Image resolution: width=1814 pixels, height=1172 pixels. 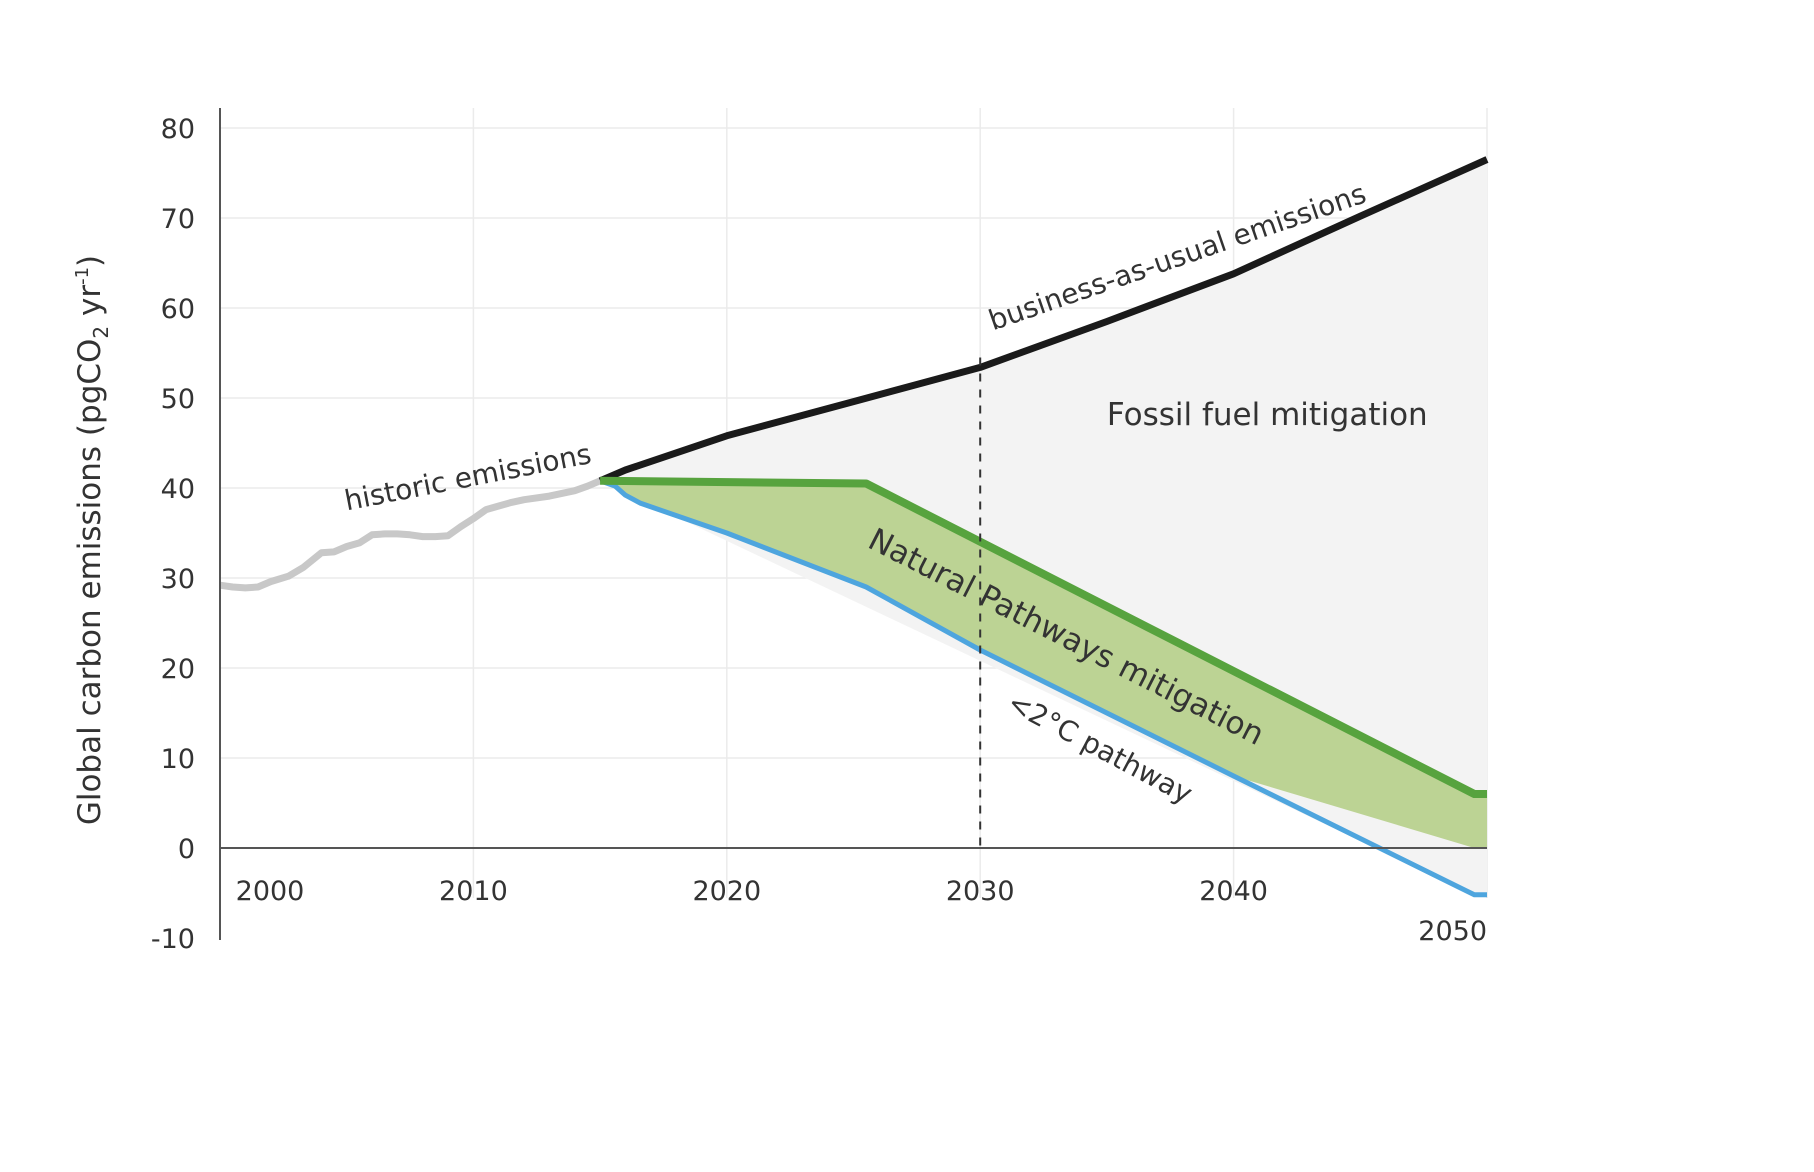 What do you see at coordinates (1233, 891) in the screenshot?
I see `x-tick-label: 2040` at bounding box center [1233, 891].